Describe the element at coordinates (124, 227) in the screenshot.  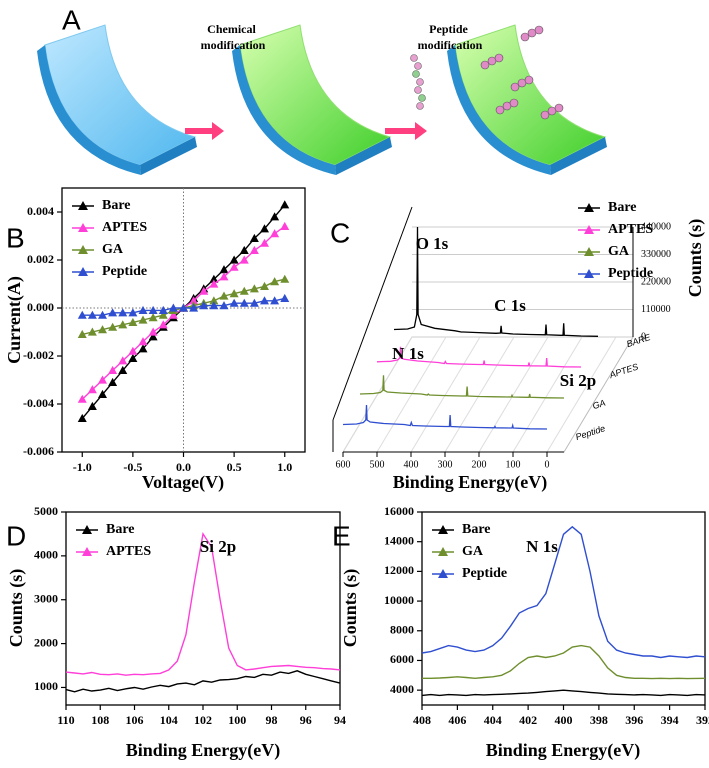
I see `legend-label: APTES` at that location.